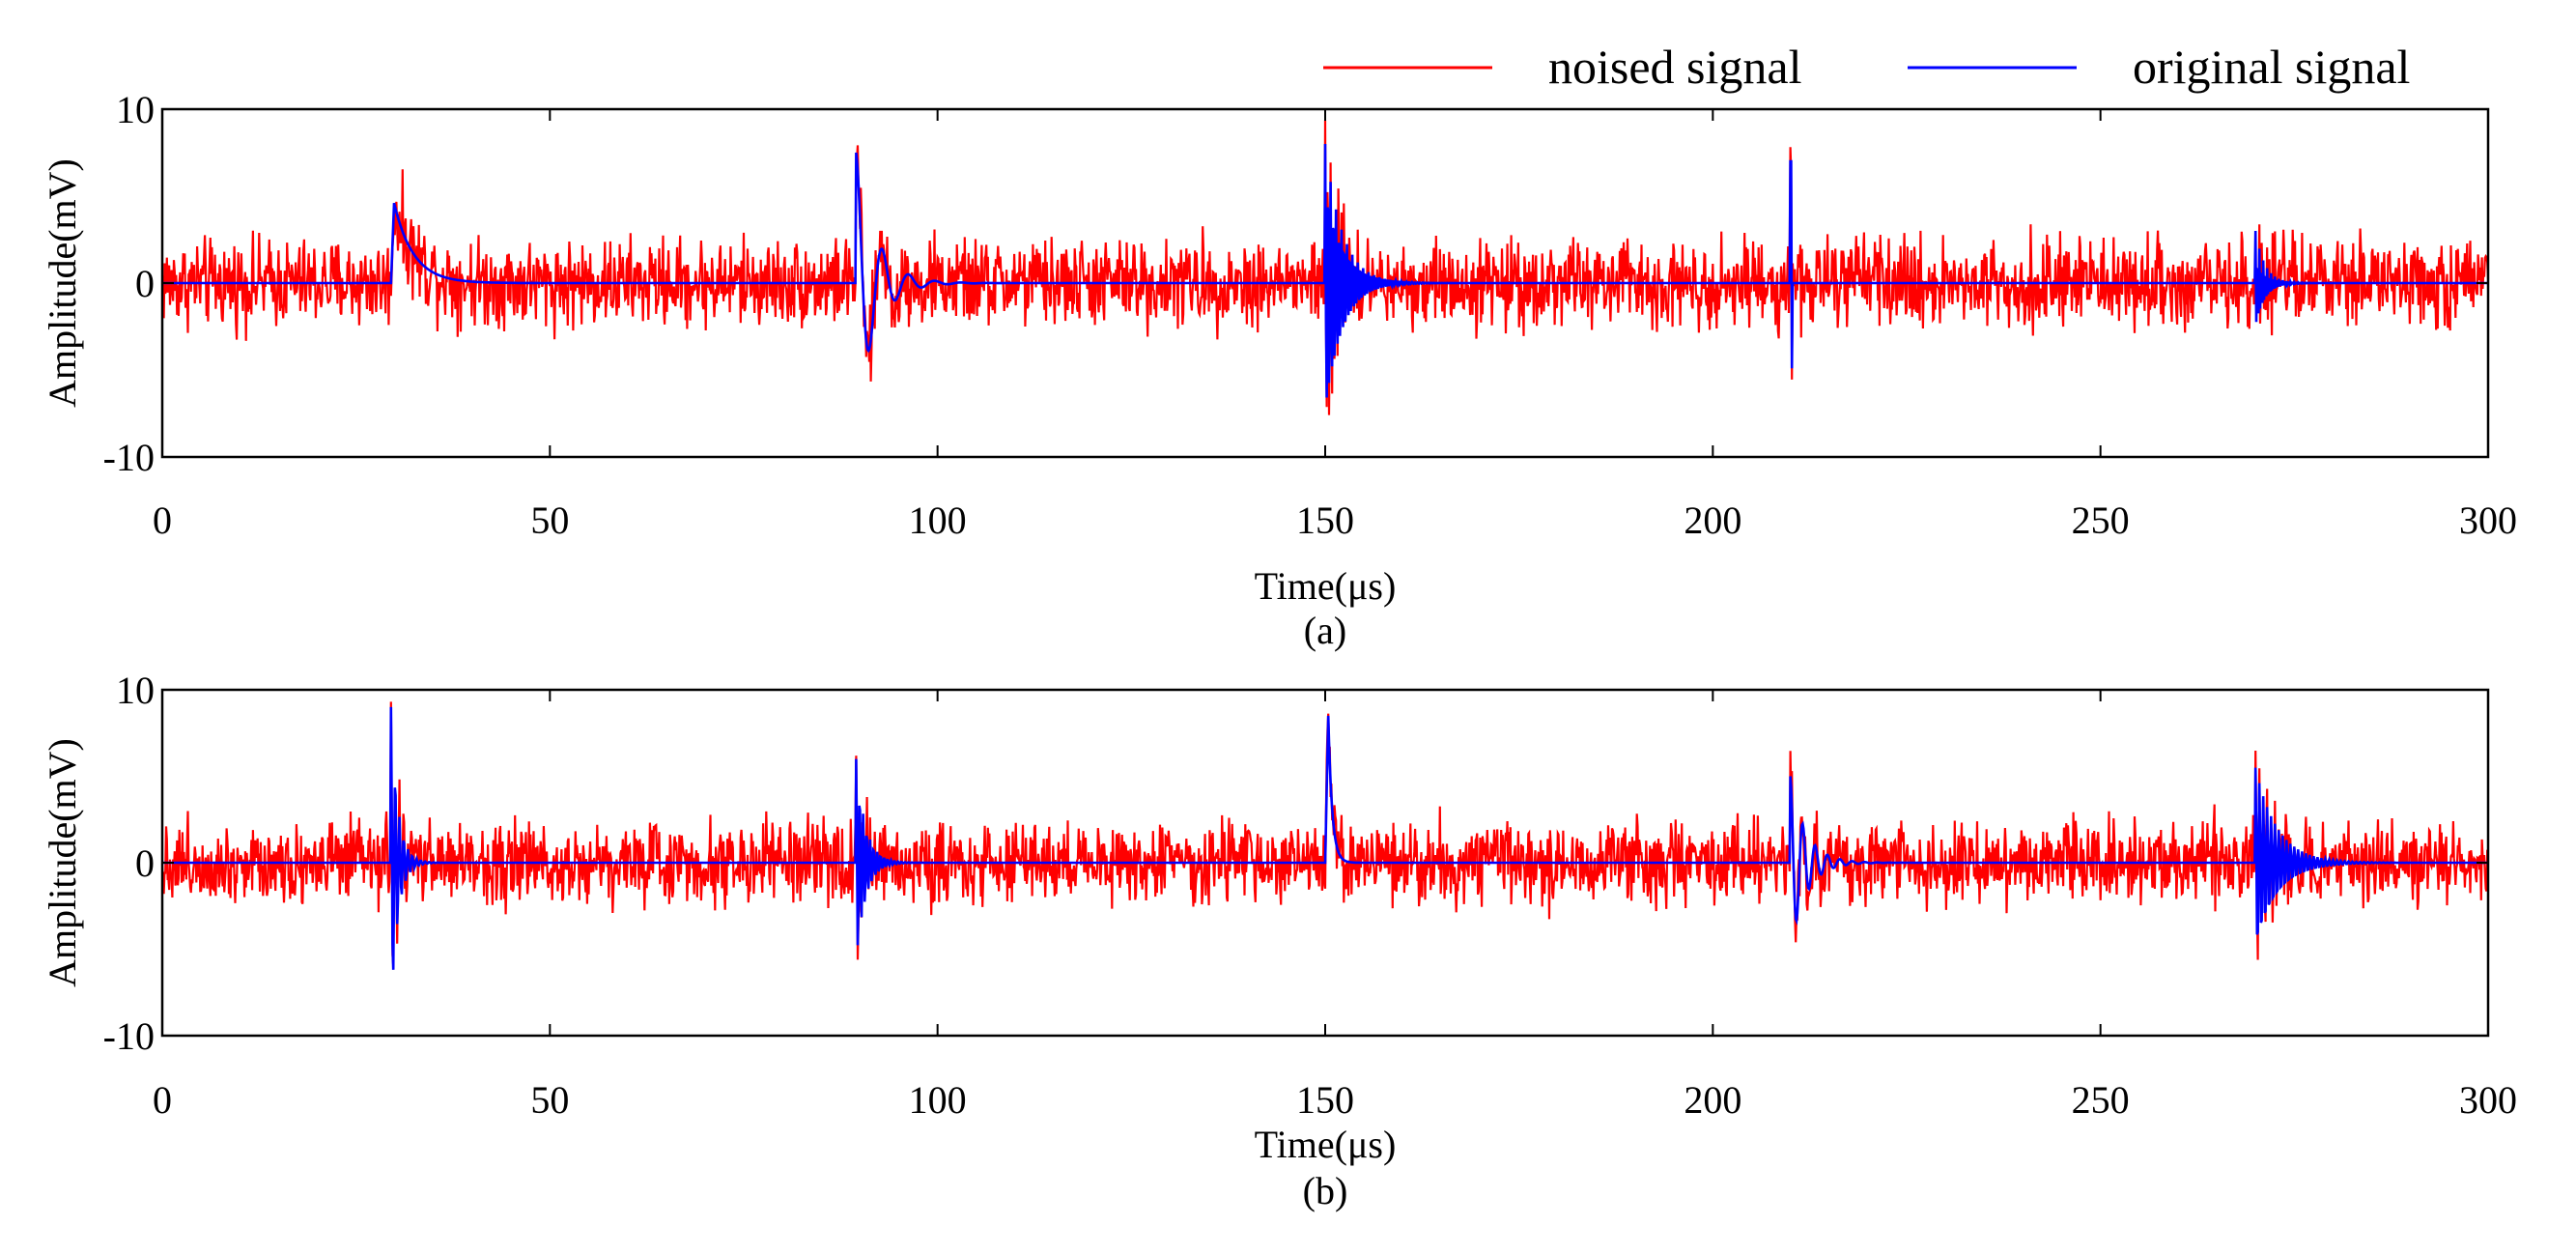 Image resolution: width=2576 pixels, height=1254 pixels. I want to click on panel-a-caption: (a), so click(1325, 630).